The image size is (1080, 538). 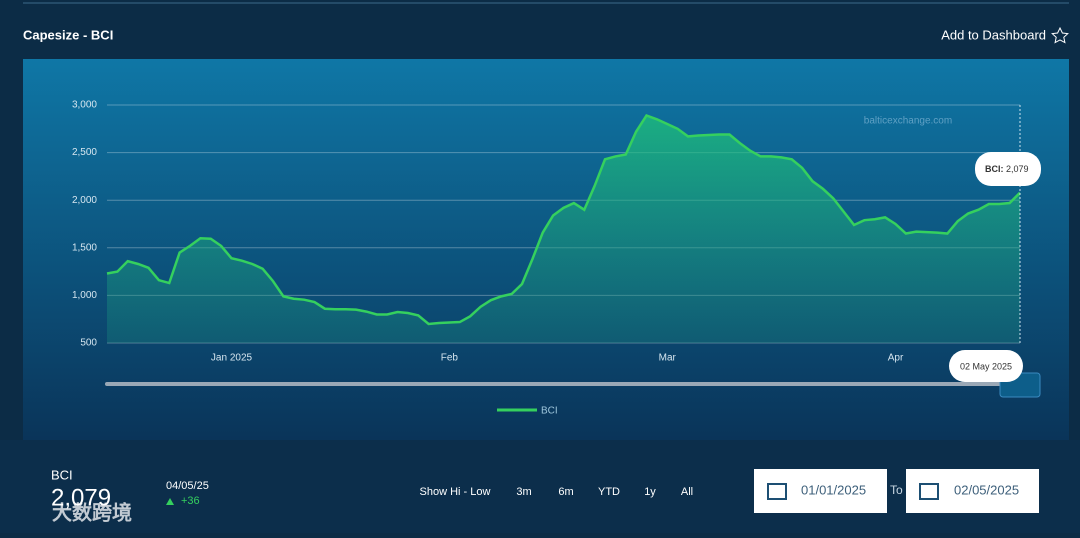 I want to click on tooltip, so click(x=1008, y=169).